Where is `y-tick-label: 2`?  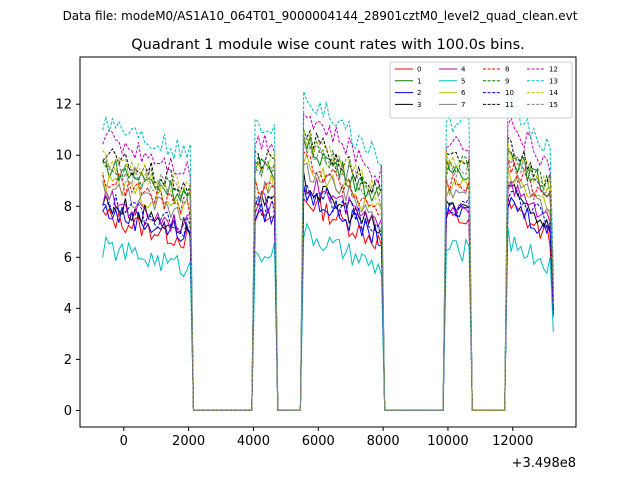
y-tick-label: 2 is located at coordinates (68, 360).